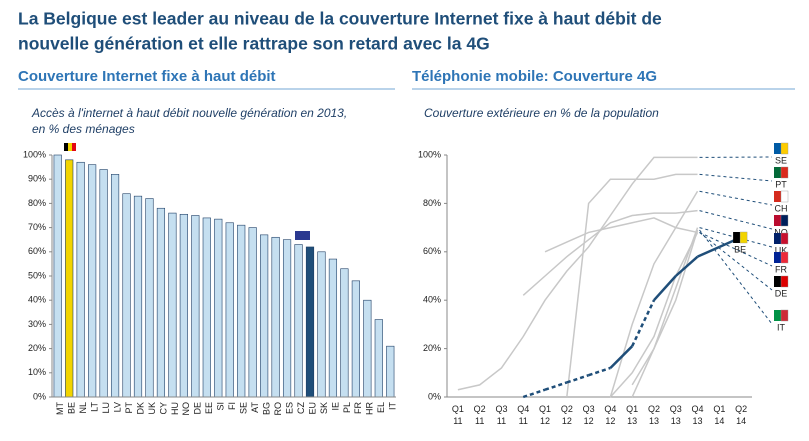 Image resolution: width=809 pixels, height=441 pixels. I want to click on x-tick-label: Q3 11, so click(501, 415).